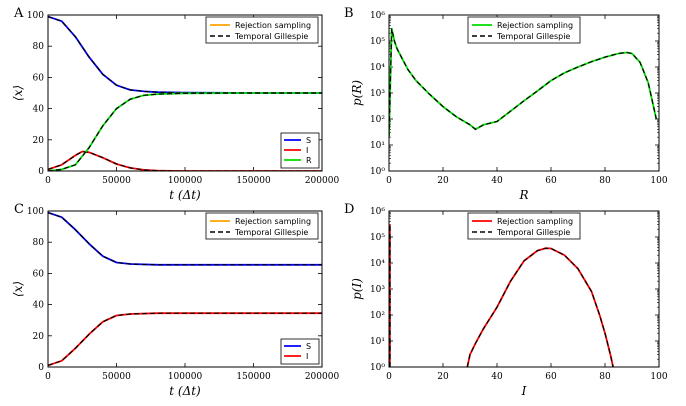 The height and width of the screenshot is (406, 686). What do you see at coordinates (185, 339) in the screenshot?
I see `series-I-dashed` at bounding box center [185, 339].